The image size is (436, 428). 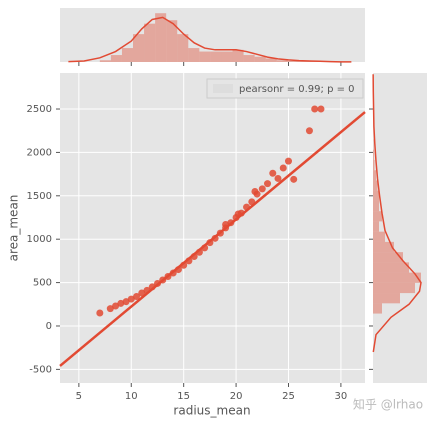 What do you see at coordinates (79, 396) in the screenshot?
I see `x-tick-label: 5` at bounding box center [79, 396].